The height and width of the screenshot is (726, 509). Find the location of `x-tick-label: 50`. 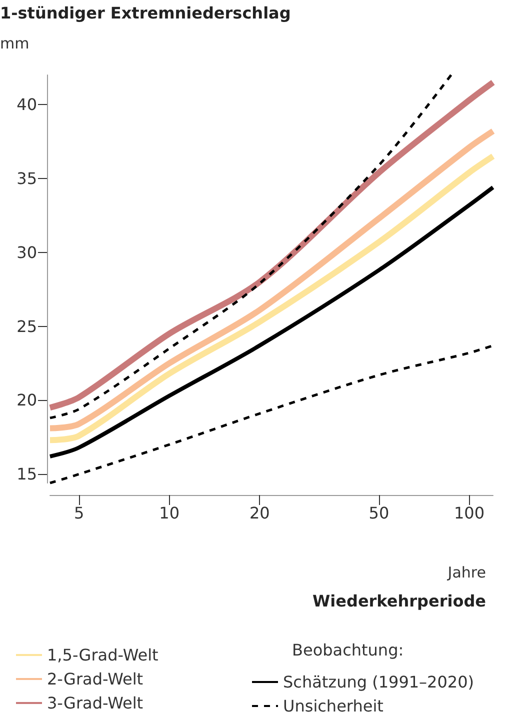

x-tick-label: 50 is located at coordinates (379, 513).